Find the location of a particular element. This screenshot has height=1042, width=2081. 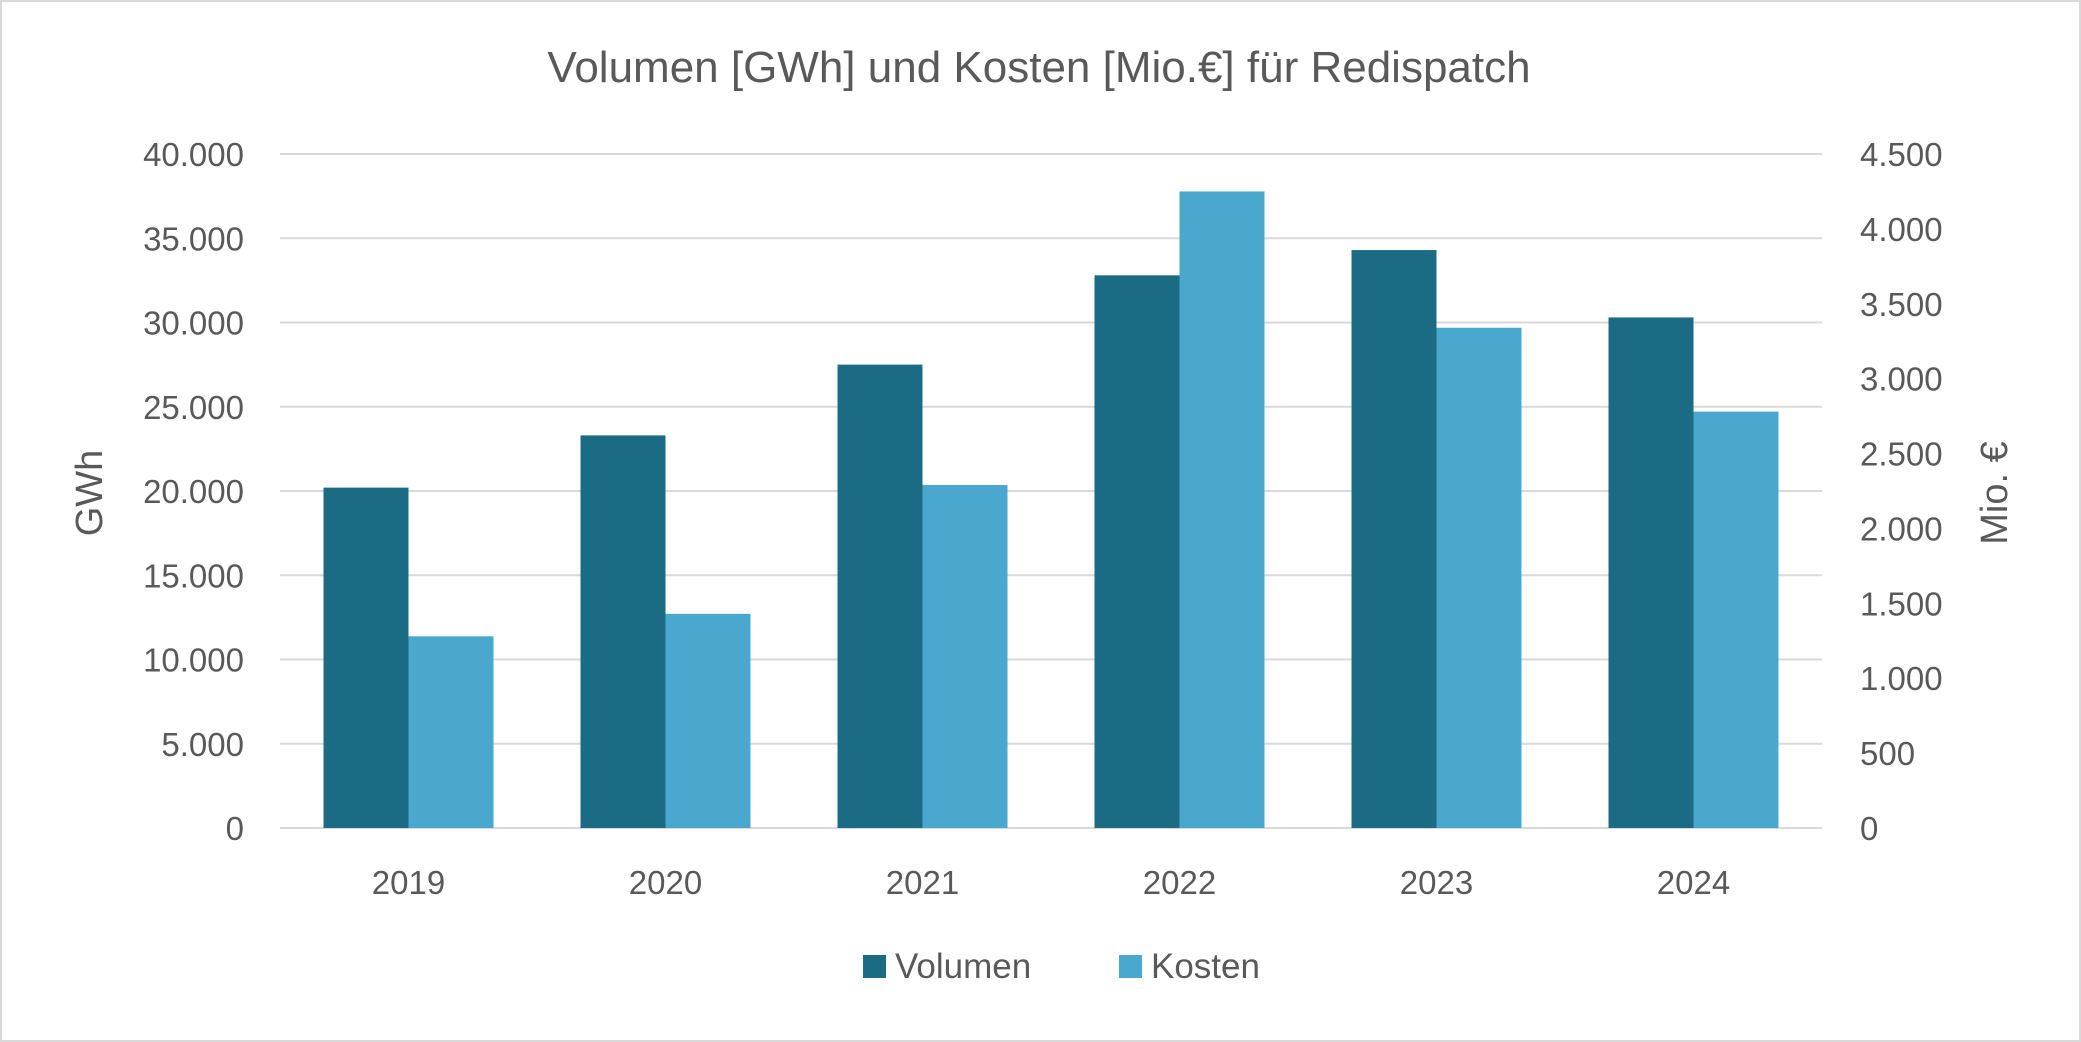

bar-volumen-2020 is located at coordinates (623, 631).